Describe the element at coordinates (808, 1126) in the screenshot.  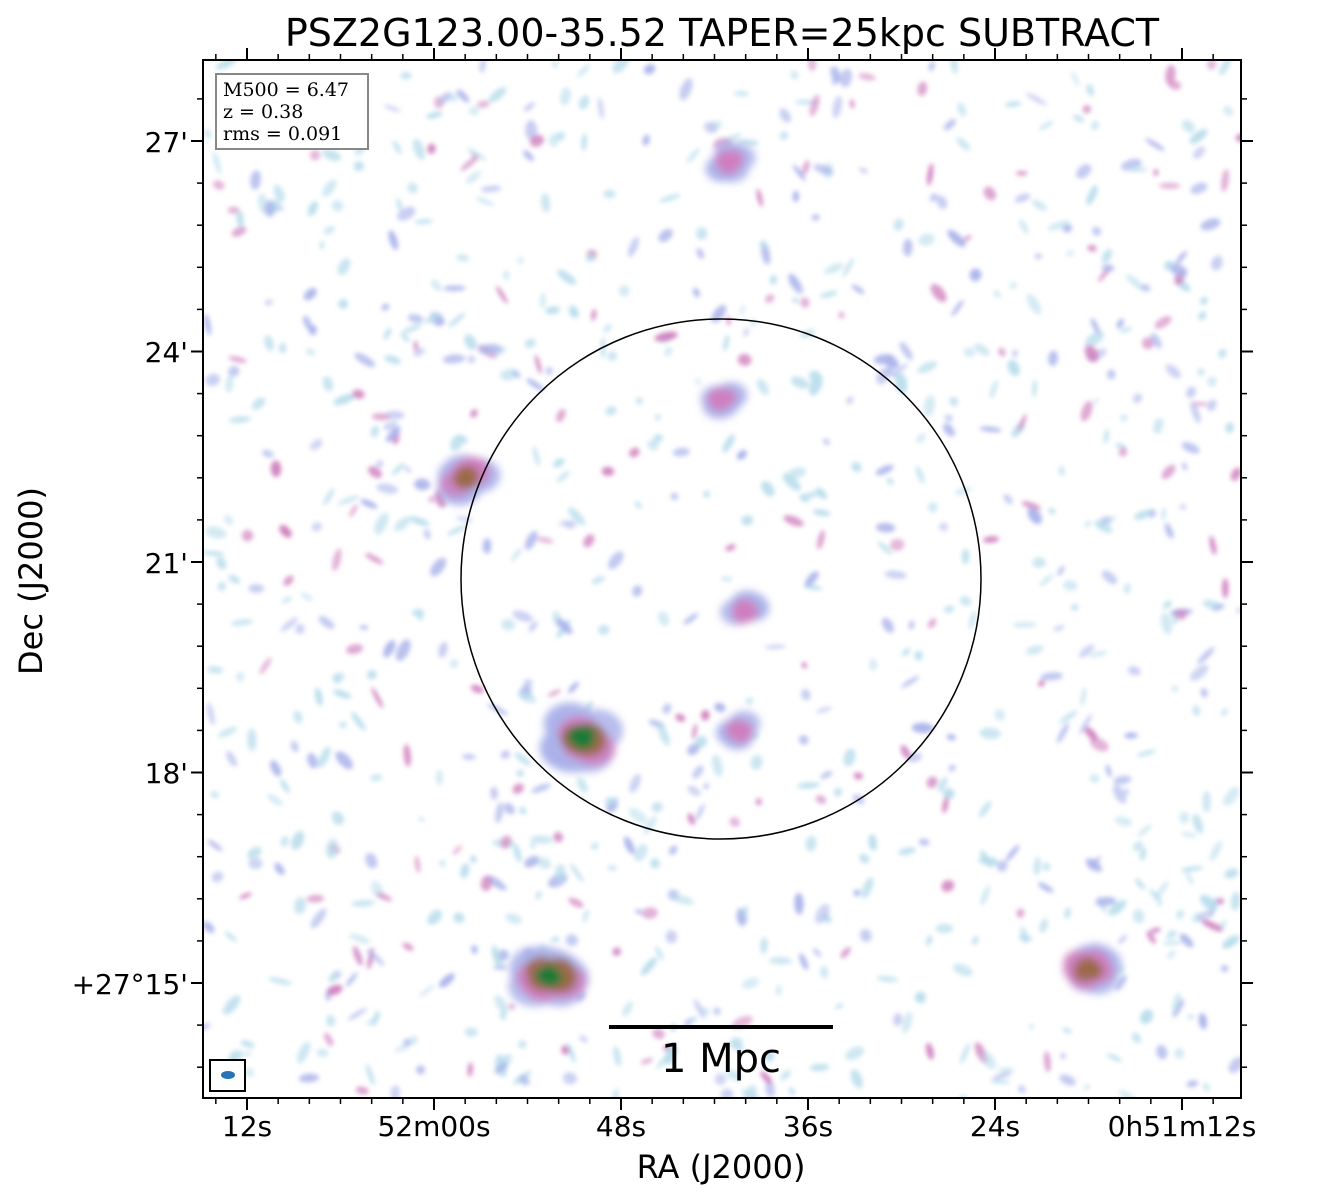
I see `x-tick-label: 36s` at that location.